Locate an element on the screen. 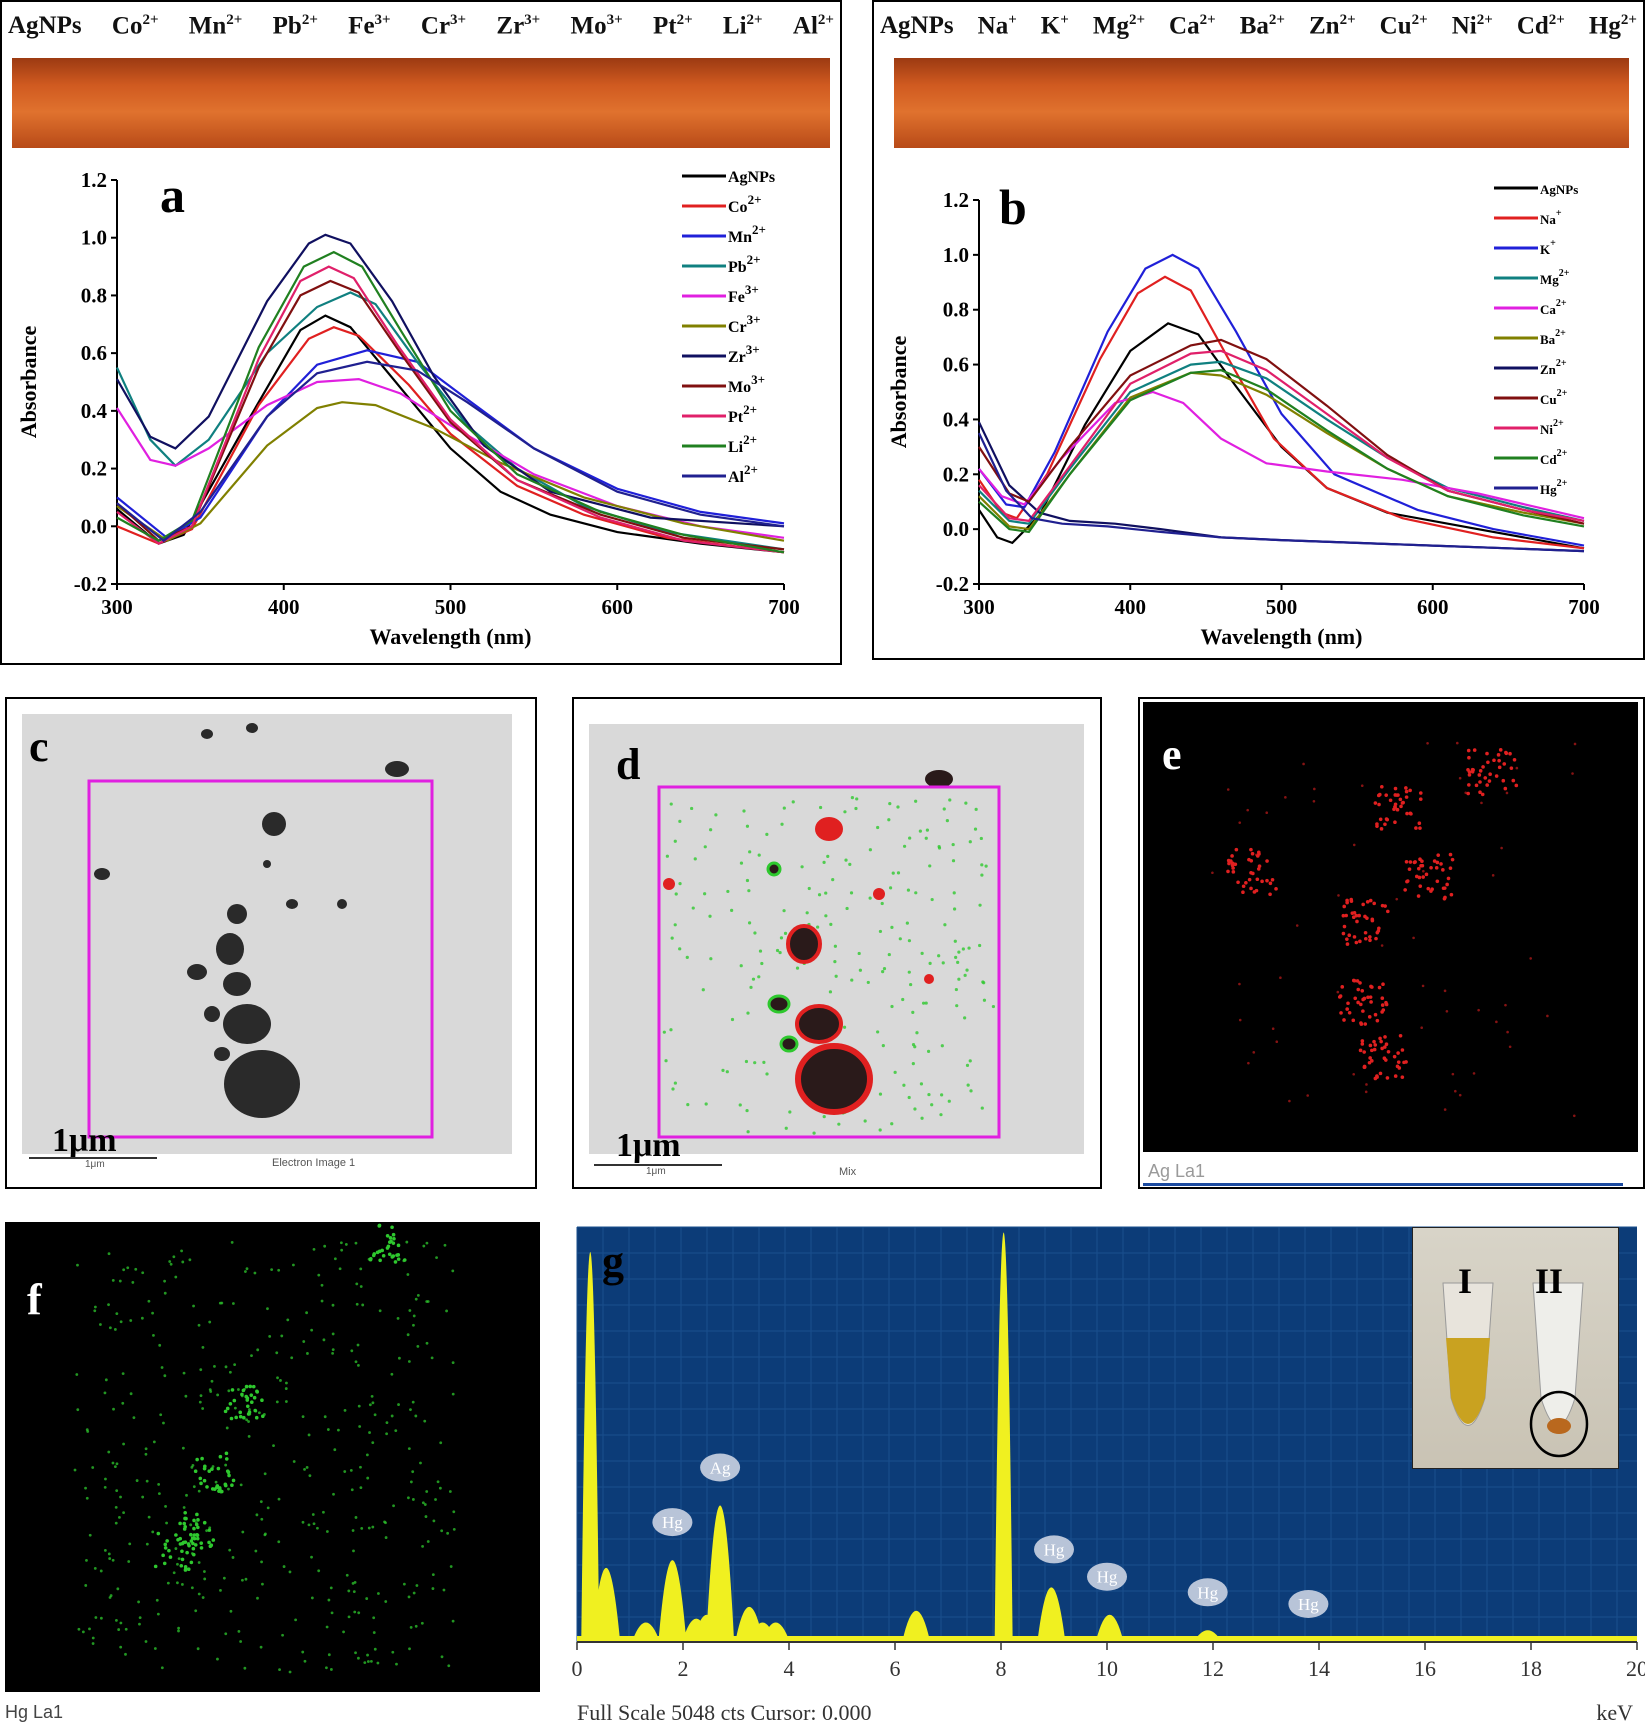 The height and width of the screenshot is (1727, 1645). legend-entry: AgNPs is located at coordinates (751, 177).